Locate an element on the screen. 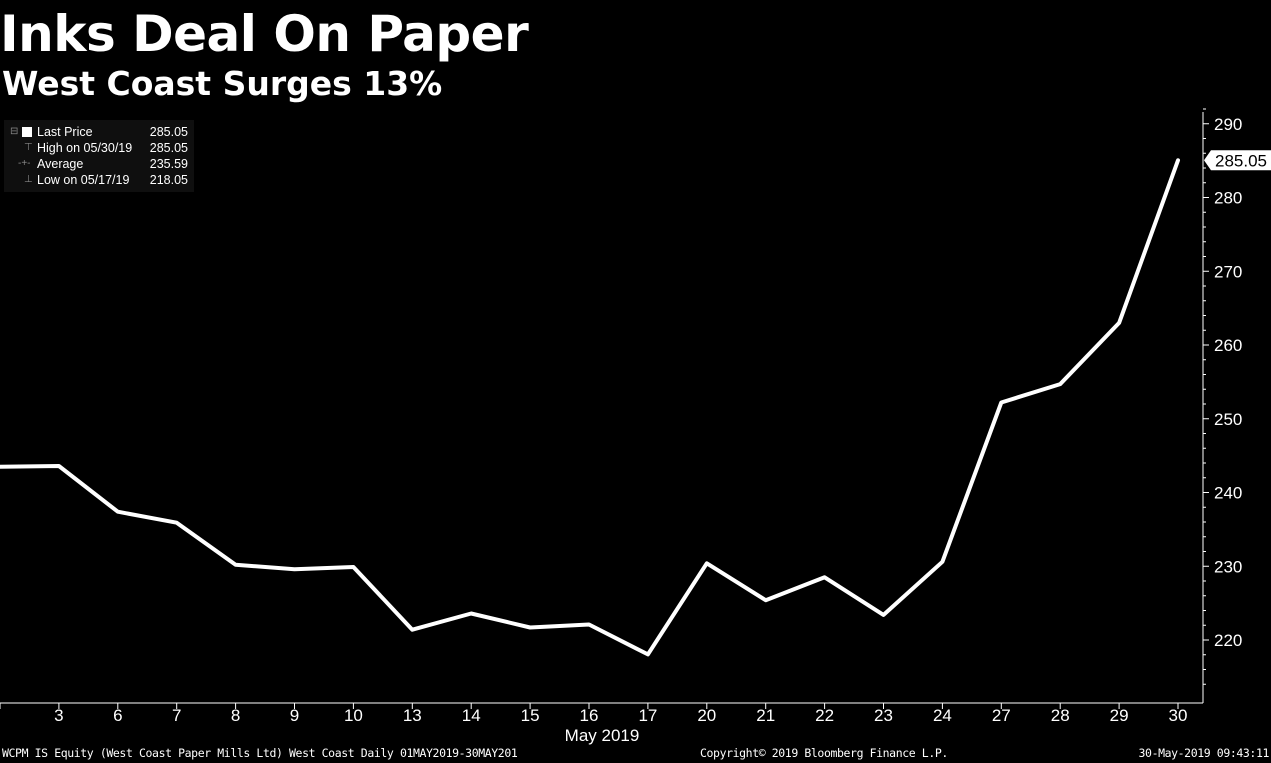  x-tick-label: 17 is located at coordinates (647, 715).